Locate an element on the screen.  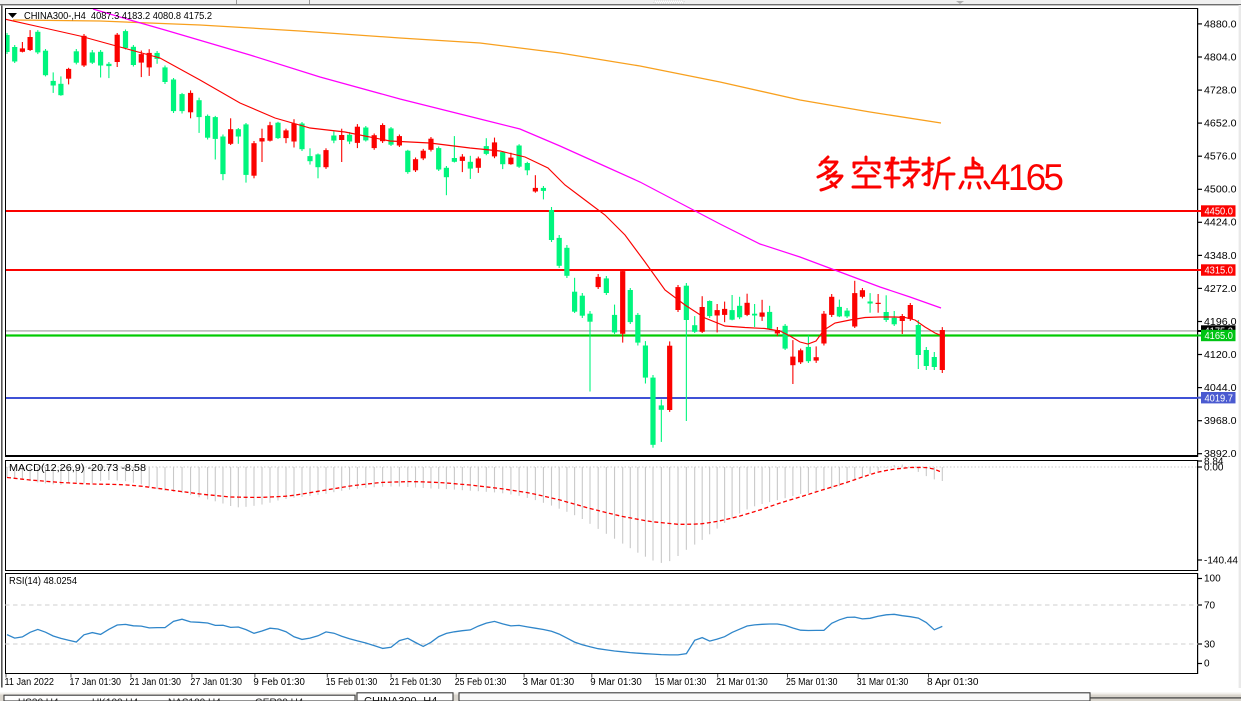
svg-text: 9 Mar 01:30 is located at coordinates (616, 682).